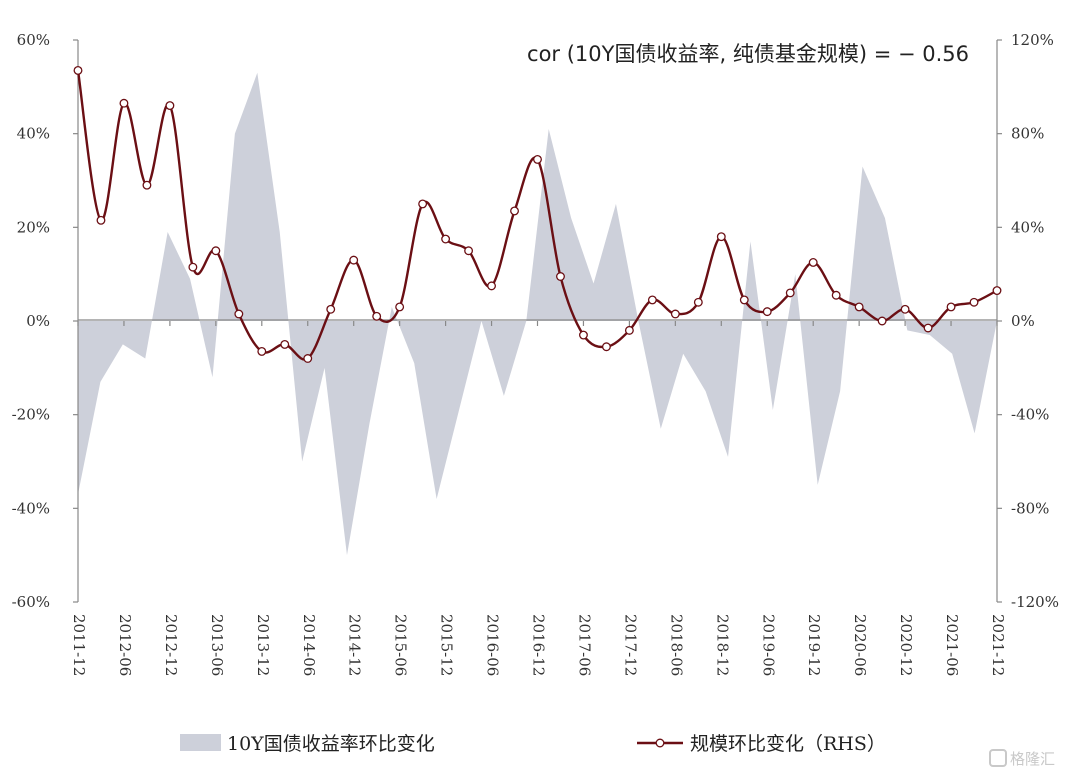  What do you see at coordinates (33, 134) in the screenshot?
I see `left-tick-label: 40%` at bounding box center [33, 134].